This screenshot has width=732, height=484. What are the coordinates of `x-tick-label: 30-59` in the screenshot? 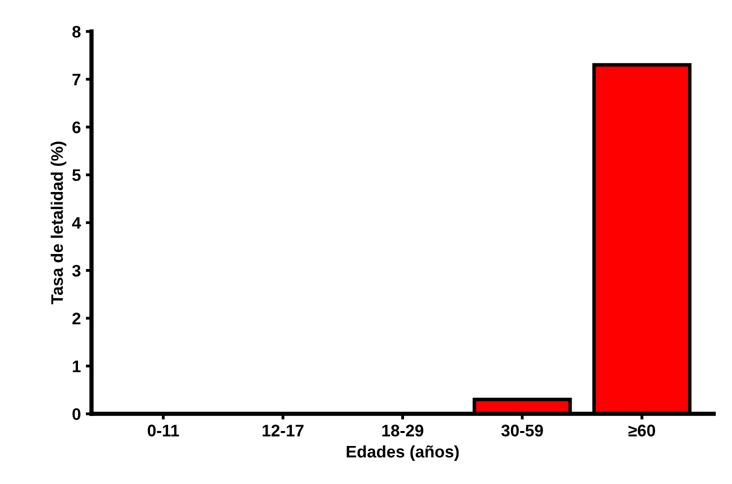 It's located at (522, 430).